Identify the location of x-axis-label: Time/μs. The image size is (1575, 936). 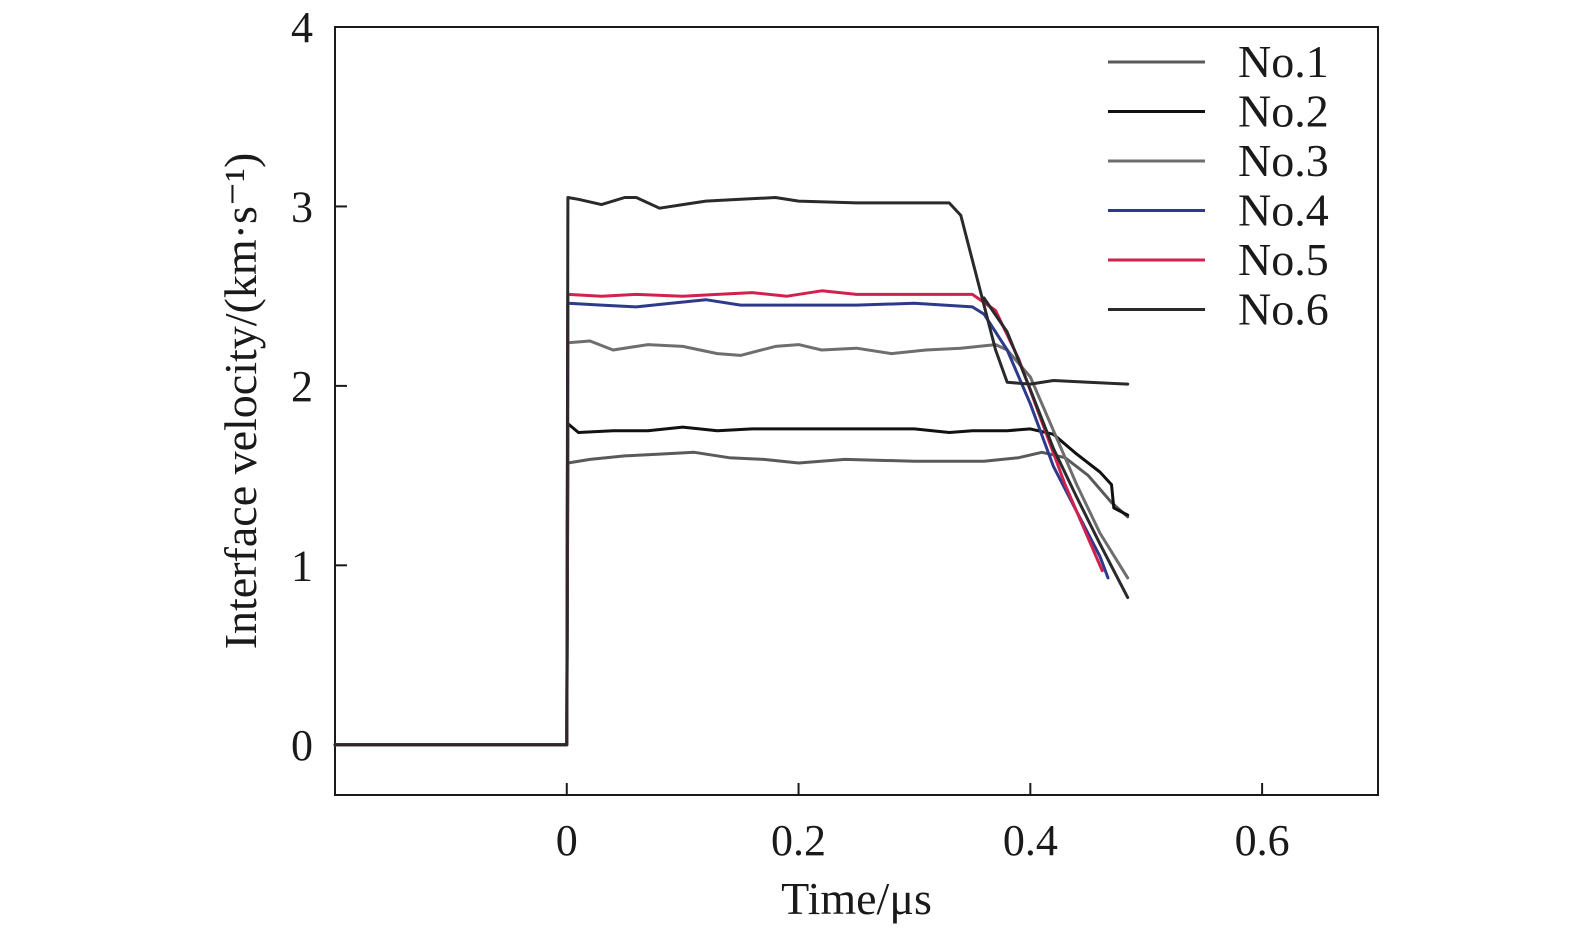
(856, 898).